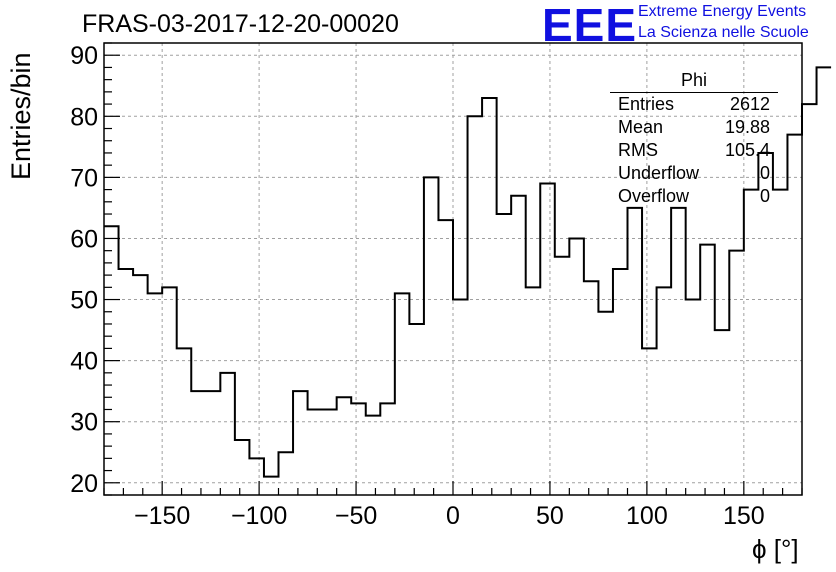 This screenshot has width=836, height=572. I want to click on y-axis-label: Entries/bin, so click(21, 116).